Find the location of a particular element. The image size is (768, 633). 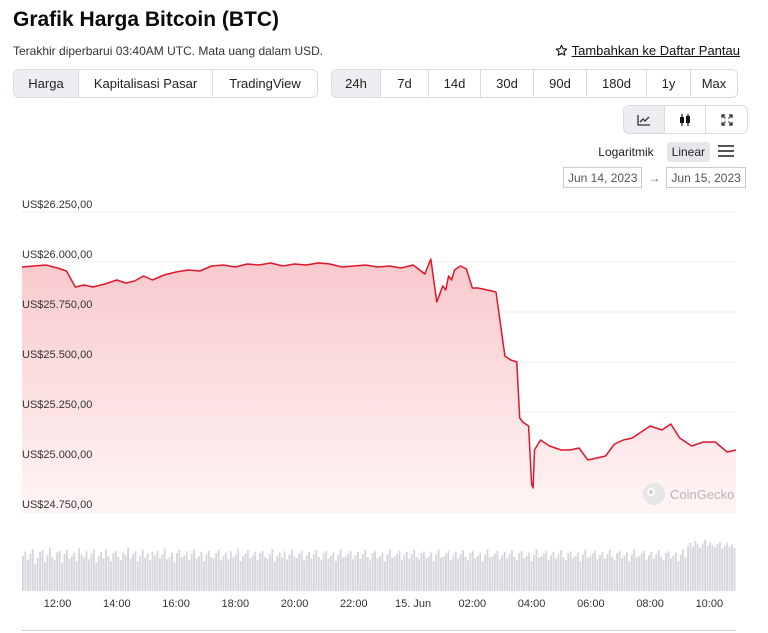

tab-tradingview: TradingView is located at coordinates (265, 83).